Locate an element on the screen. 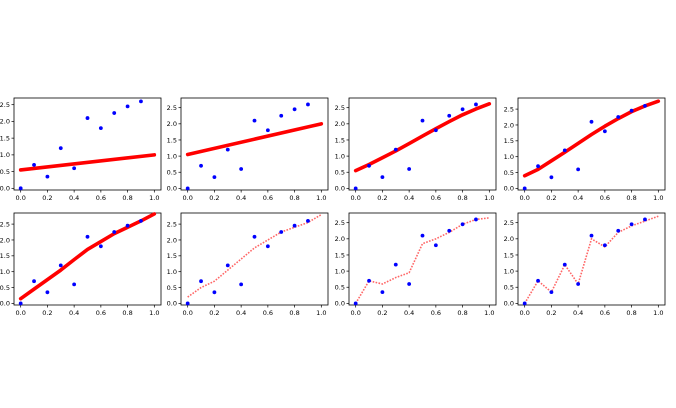  subplot-2: 0.0 0.2 0.4 0.6 0.8 1.0 0.0 0.5 1.0 1.5 2.0 2.5 is located at coordinates (248, 149).